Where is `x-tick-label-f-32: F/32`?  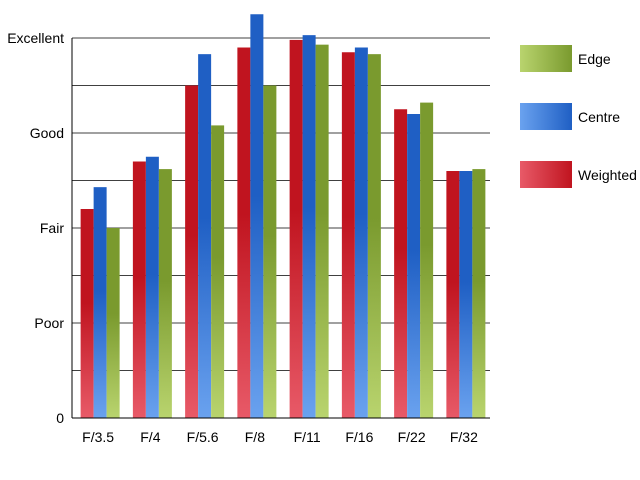
x-tick-label-f-32: F/32 is located at coordinates (464, 437).